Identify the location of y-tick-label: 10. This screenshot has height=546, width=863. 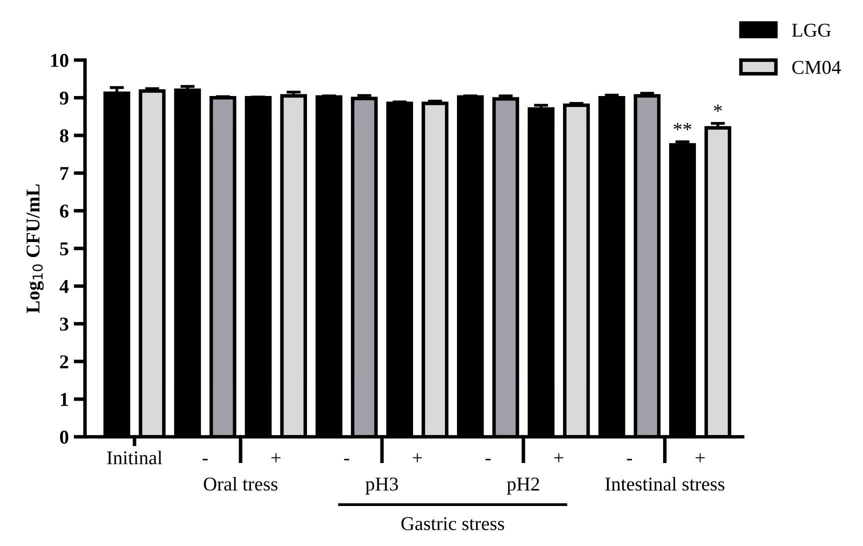
(59, 60).